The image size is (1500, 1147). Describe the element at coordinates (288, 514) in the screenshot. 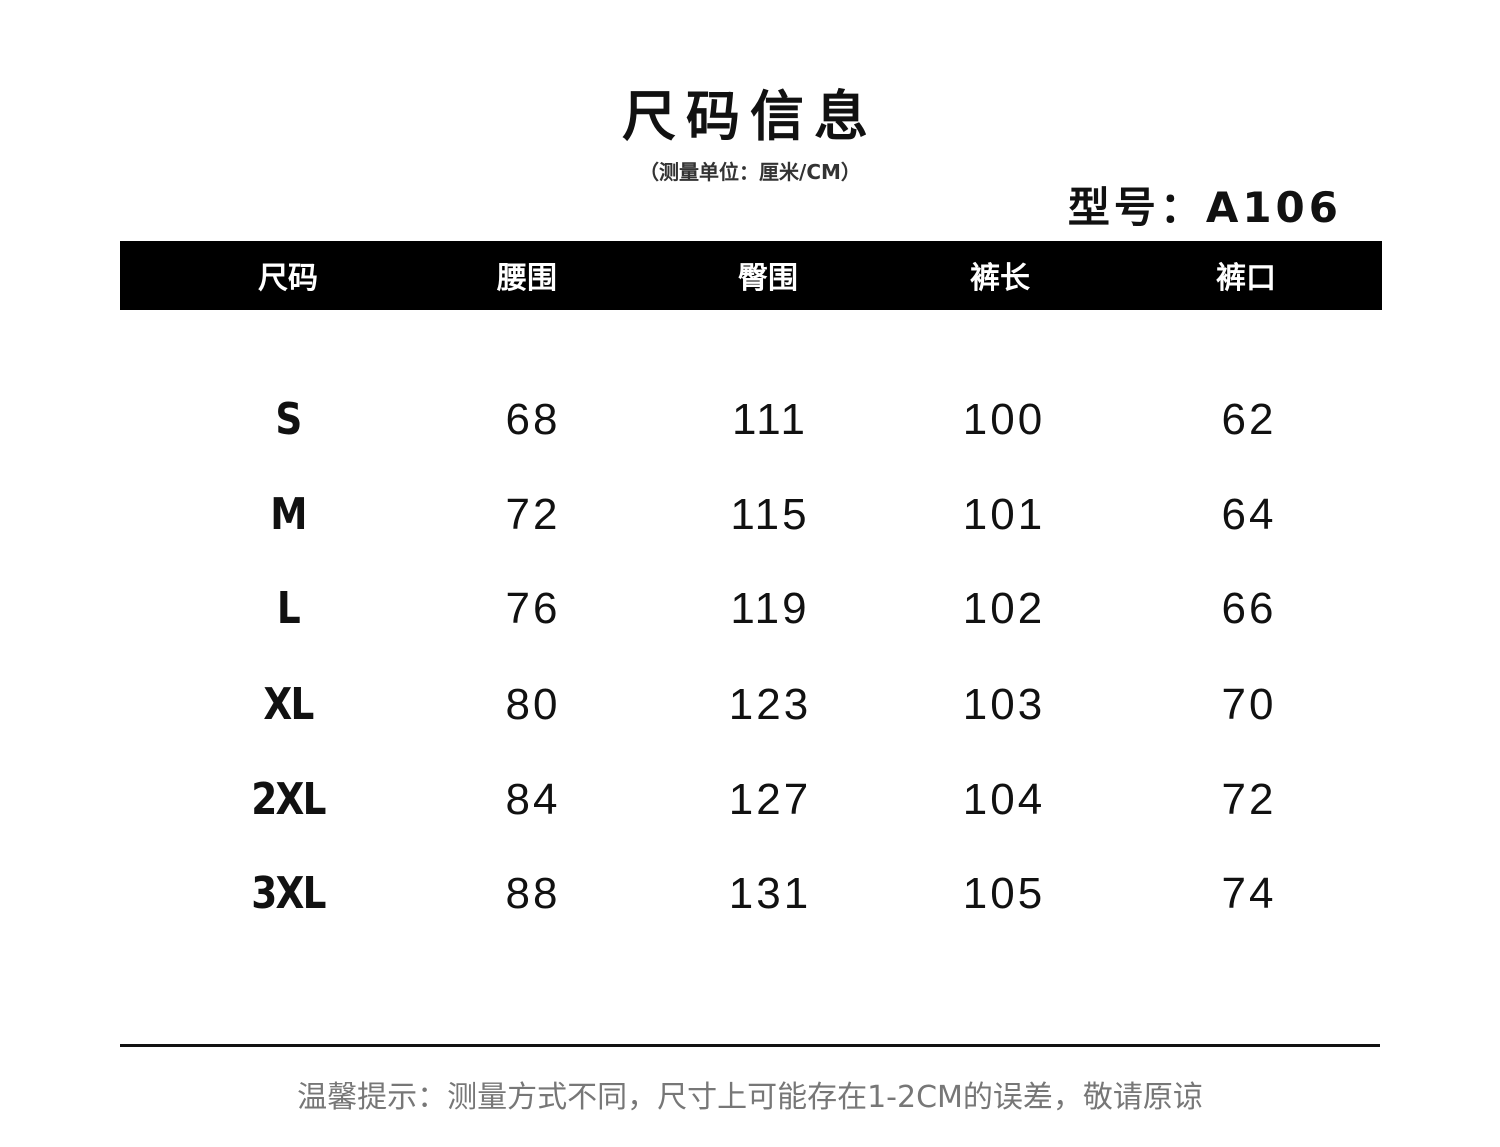

I see `cell-size: M` at that location.